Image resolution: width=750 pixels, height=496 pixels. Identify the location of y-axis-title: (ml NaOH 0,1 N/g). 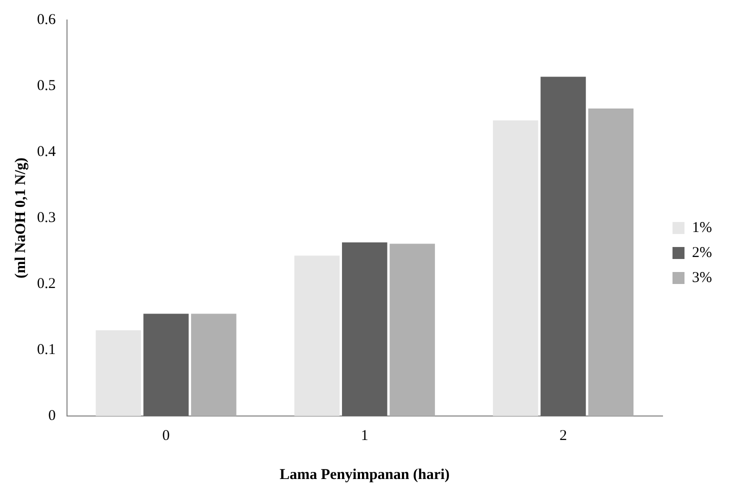
(20, 218).